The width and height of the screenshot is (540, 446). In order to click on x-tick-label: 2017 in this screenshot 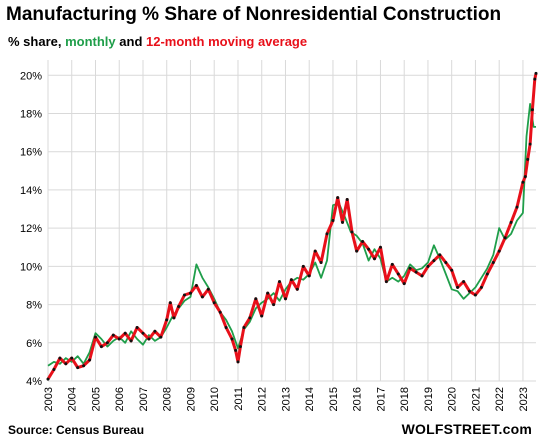, I will do `click(381, 399)`.